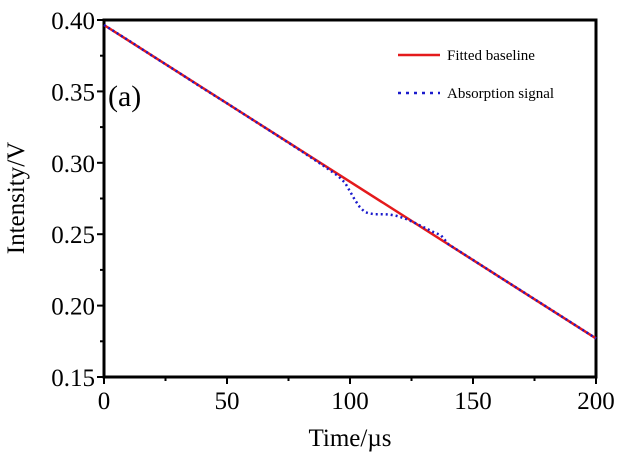 The image size is (620, 454). I want to click on x-tick-label: 100, so click(350, 401).